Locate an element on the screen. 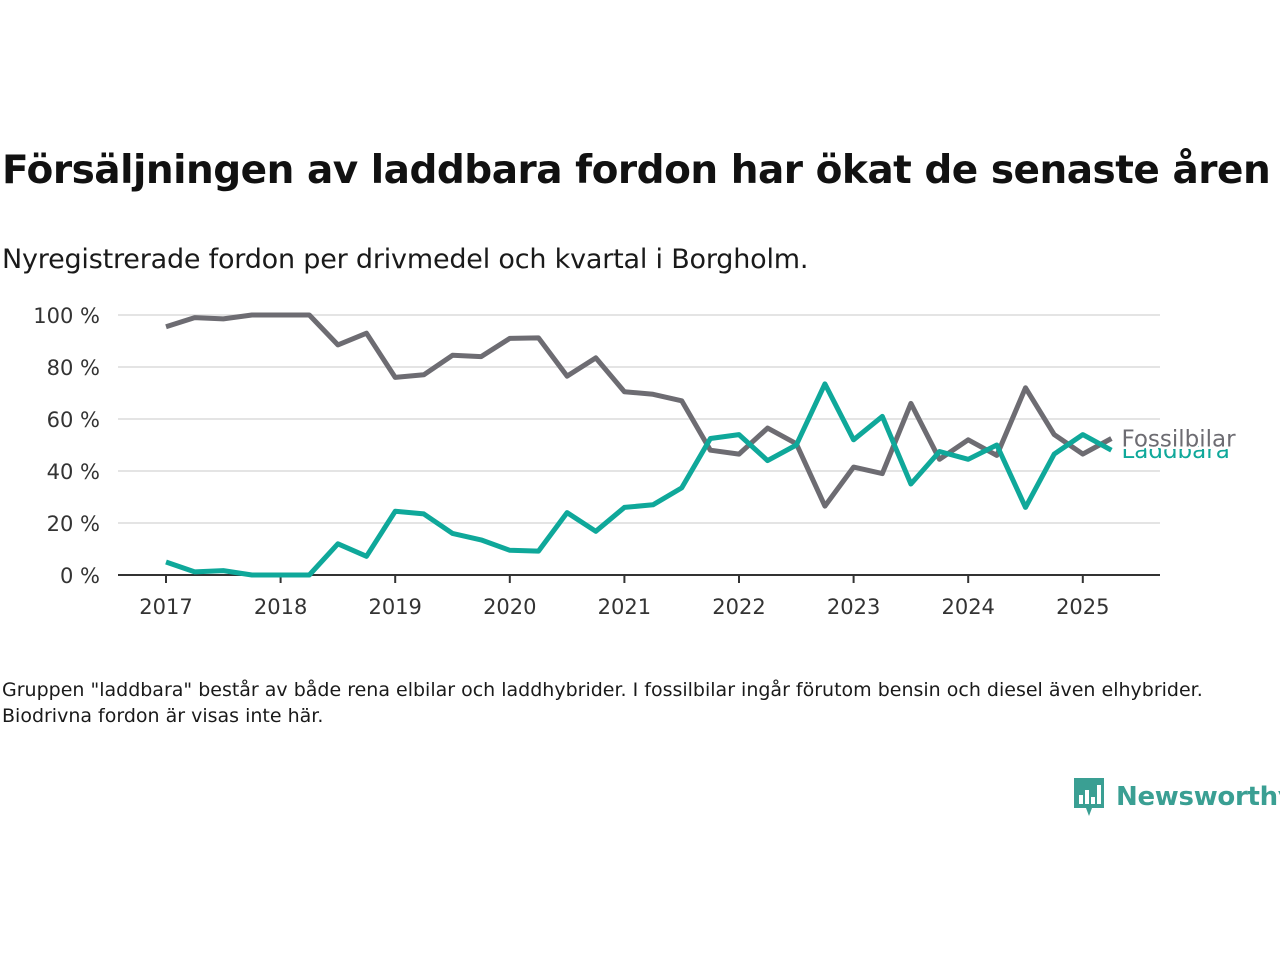  y-tick-label: 40 % is located at coordinates (73, 472).